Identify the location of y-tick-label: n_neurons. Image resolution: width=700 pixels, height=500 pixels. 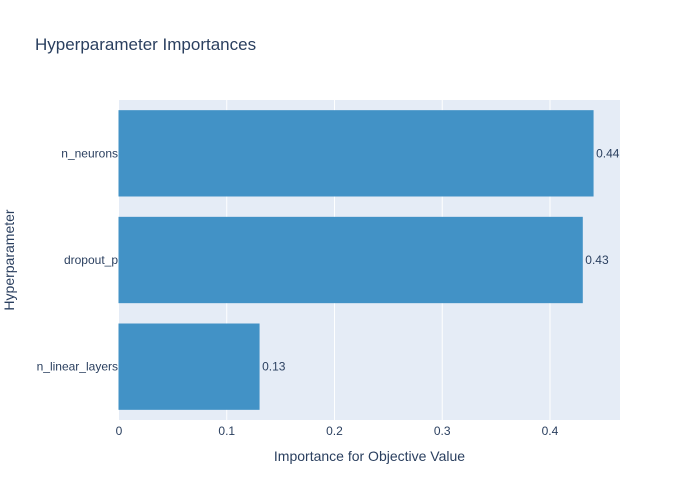
(89, 153).